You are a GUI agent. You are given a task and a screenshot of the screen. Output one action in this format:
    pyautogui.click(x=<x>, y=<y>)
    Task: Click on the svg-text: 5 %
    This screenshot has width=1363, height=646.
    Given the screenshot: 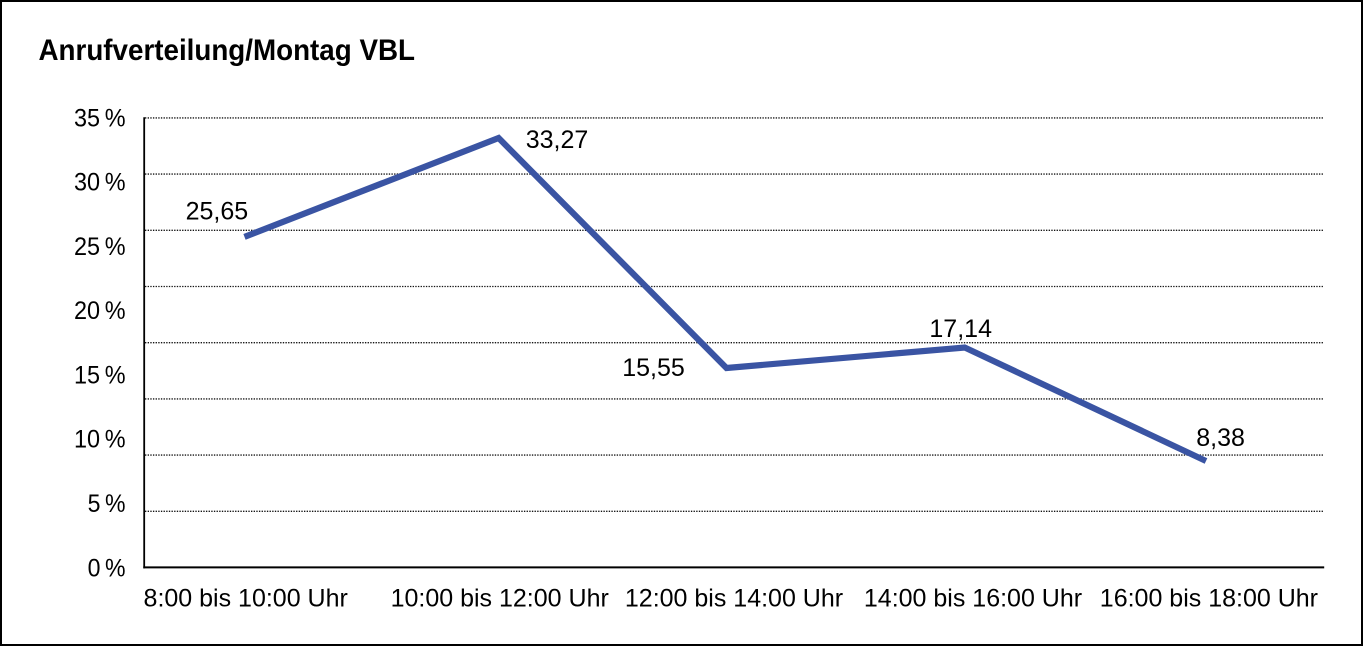 What is the action you would take?
    pyautogui.click(x=107, y=504)
    